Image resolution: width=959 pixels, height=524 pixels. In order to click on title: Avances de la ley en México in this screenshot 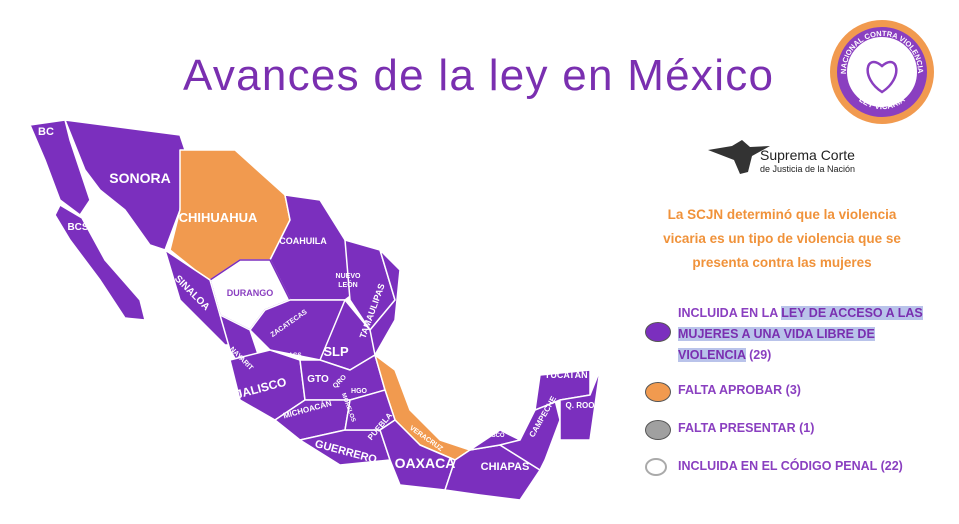, I will do `click(478, 75)`.